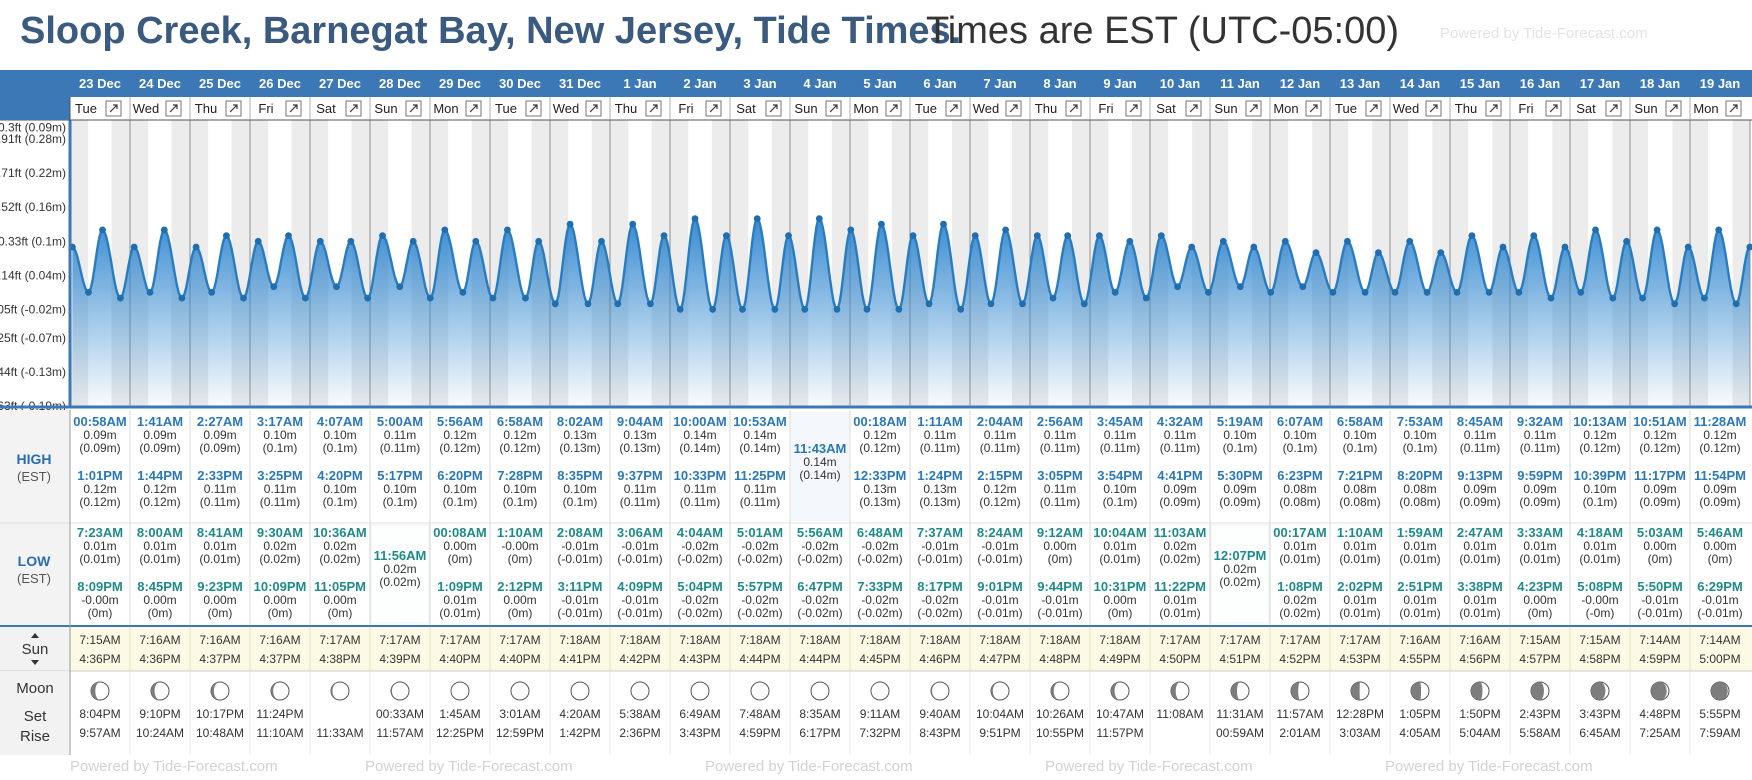 The height and width of the screenshot is (780, 1752). Describe the element at coordinates (640, 421) in the screenshot. I see `tide-time: 9:04AM` at that location.